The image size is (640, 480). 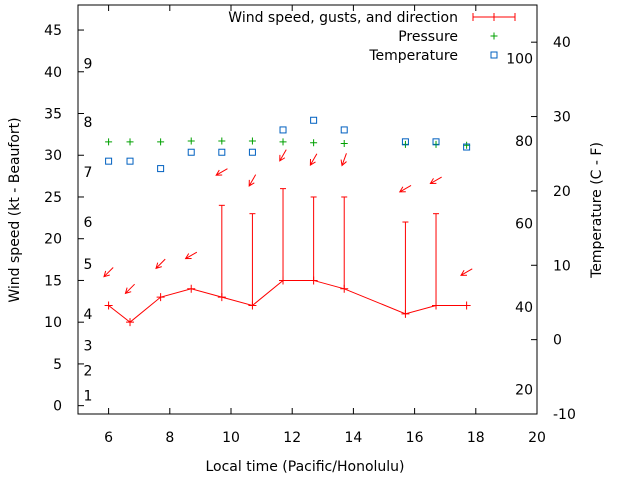 I want to click on x-tick-label: 8, so click(x=169, y=438).